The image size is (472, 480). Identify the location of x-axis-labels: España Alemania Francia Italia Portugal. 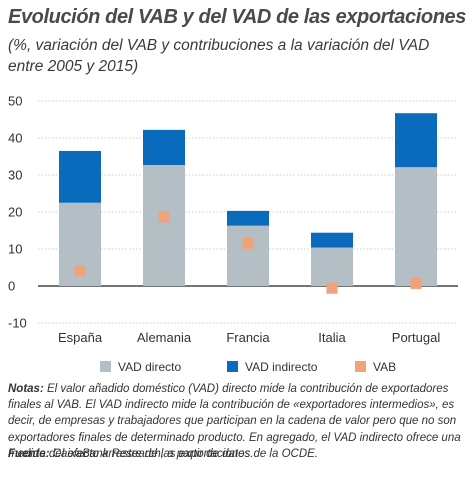
(249, 337).